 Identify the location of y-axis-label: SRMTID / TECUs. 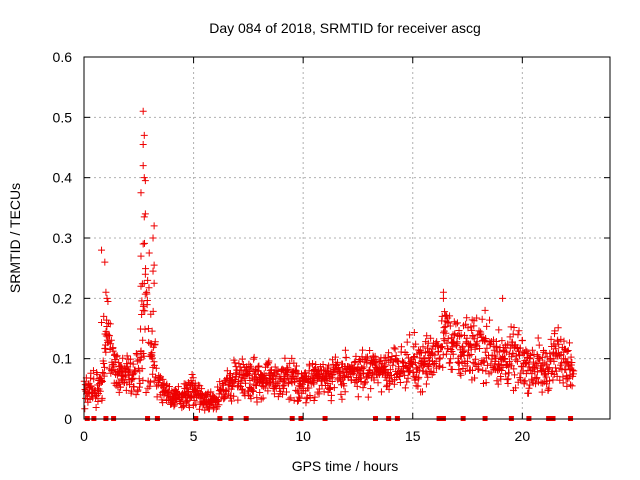
(15, 238).